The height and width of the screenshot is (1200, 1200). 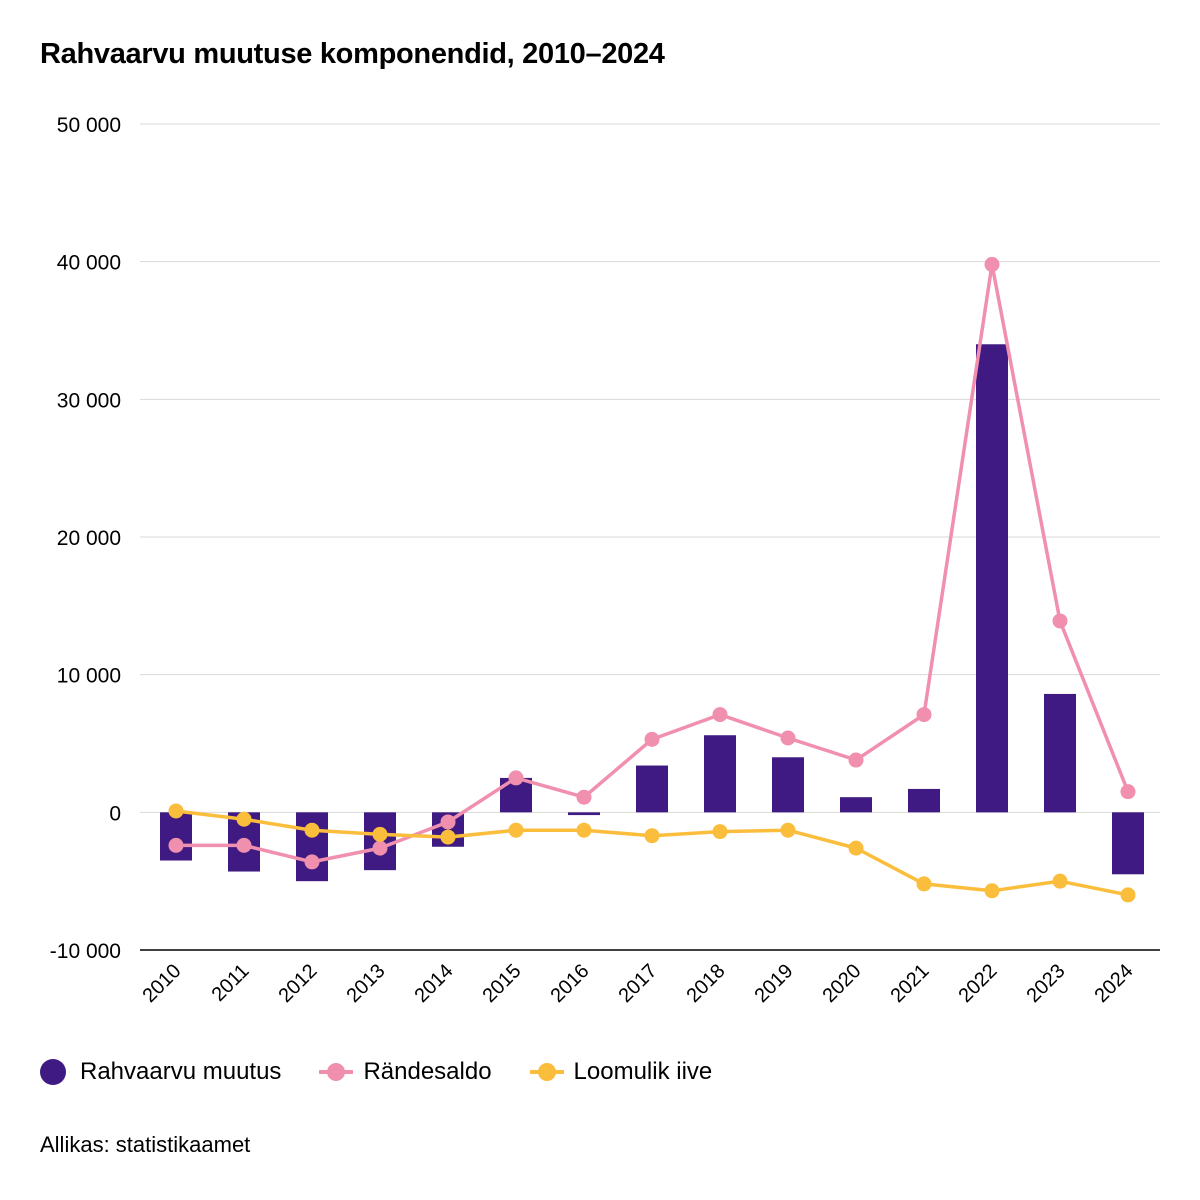 I want to click on natural-point-2022, so click(x=992, y=891).